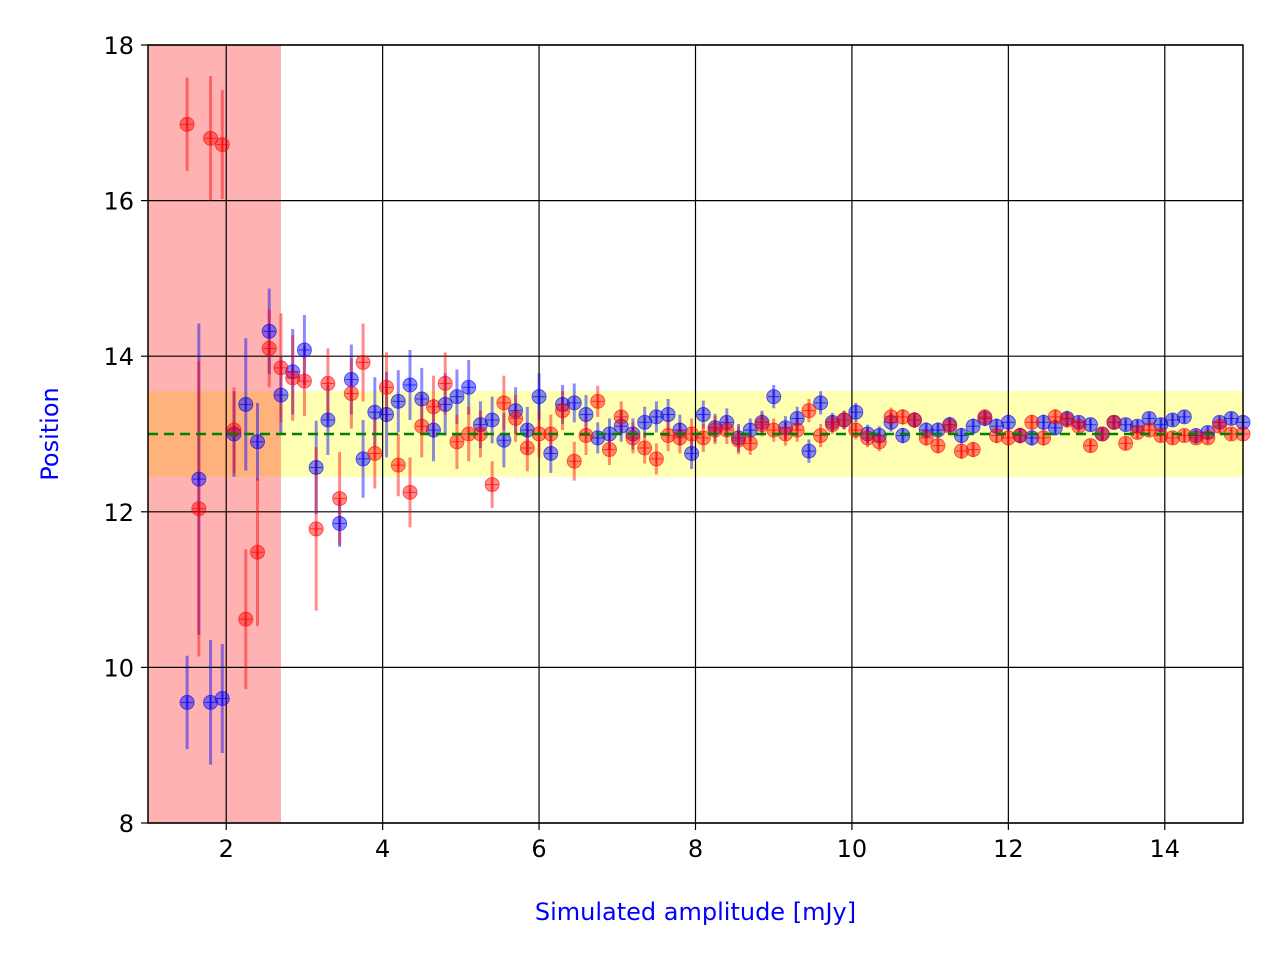 The image size is (1280, 960). What do you see at coordinates (118, 513) in the screenshot?
I see `y-tick-label: 12` at bounding box center [118, 513].